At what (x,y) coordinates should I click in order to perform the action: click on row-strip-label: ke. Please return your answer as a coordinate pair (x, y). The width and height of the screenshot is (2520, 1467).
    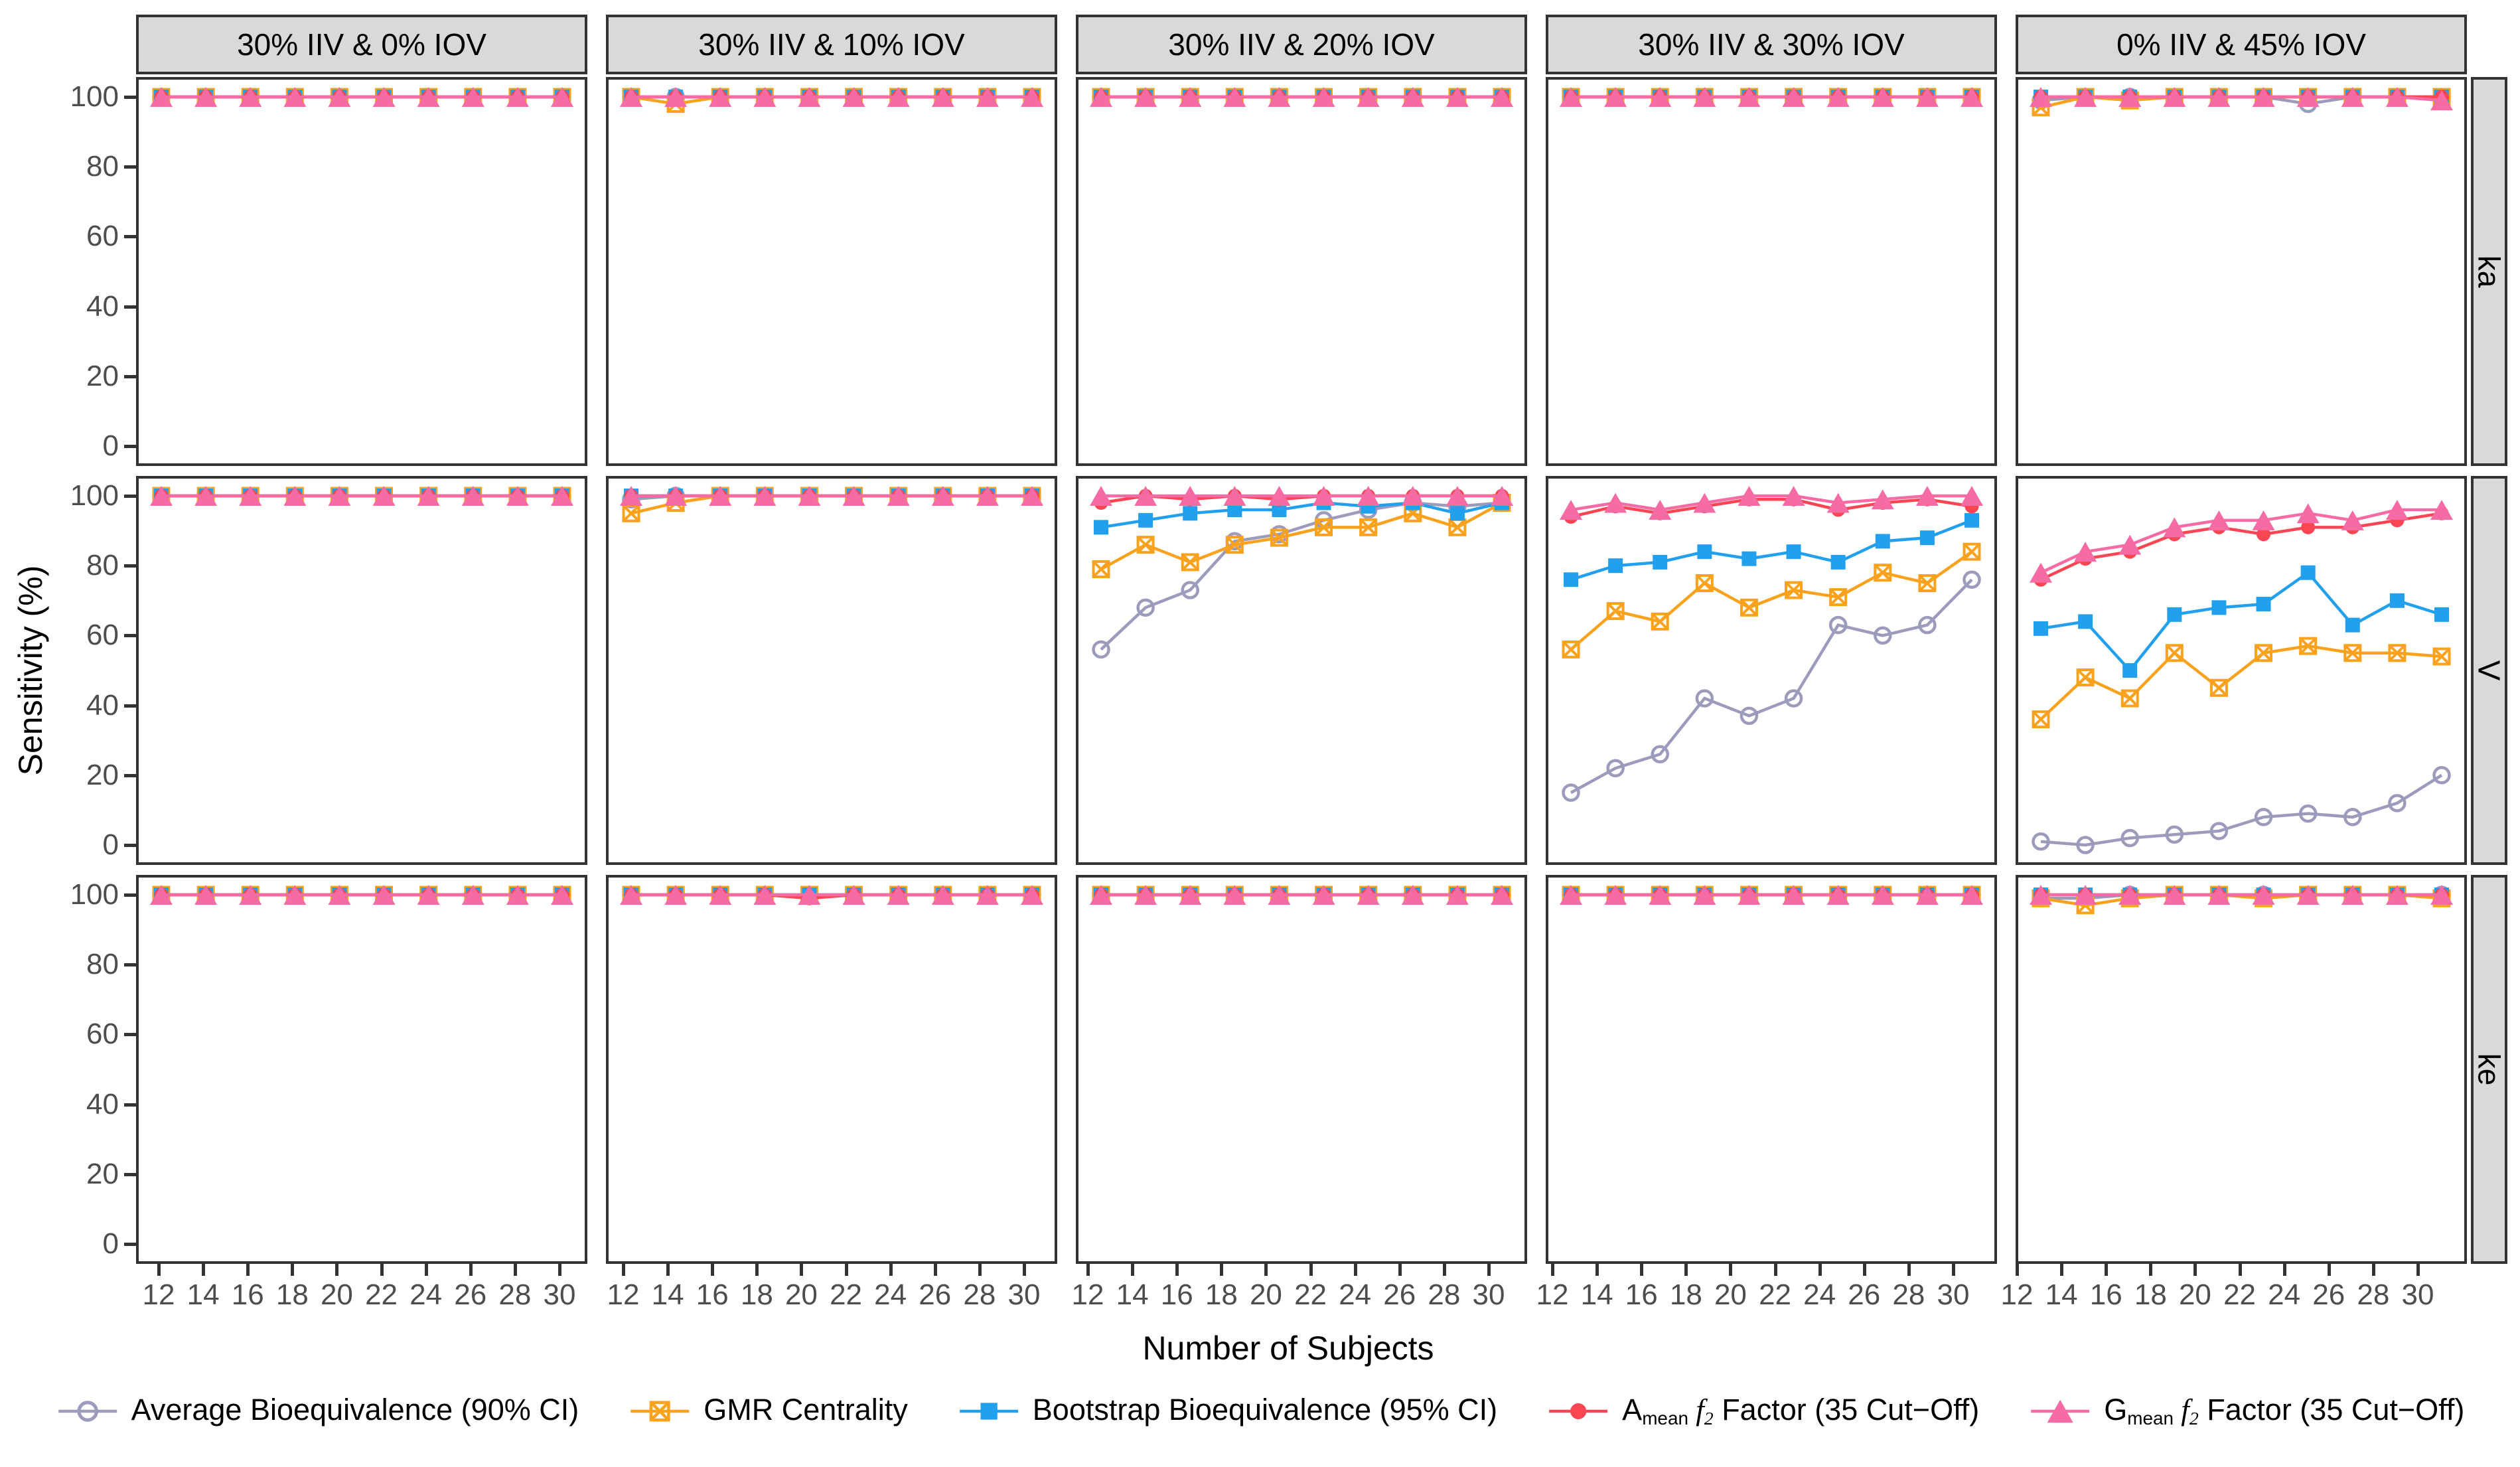
    Looking at the image, I should click on (2489, 1069).